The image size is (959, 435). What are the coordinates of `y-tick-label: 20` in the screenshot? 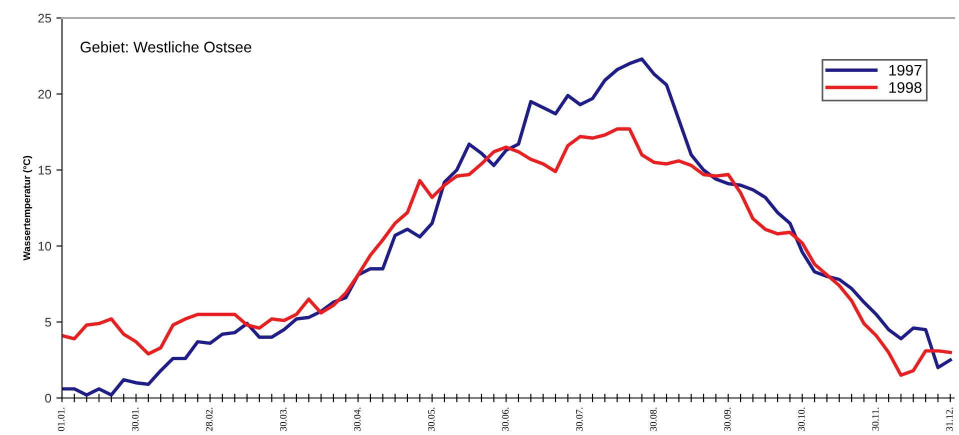 It's located at (45, 94).